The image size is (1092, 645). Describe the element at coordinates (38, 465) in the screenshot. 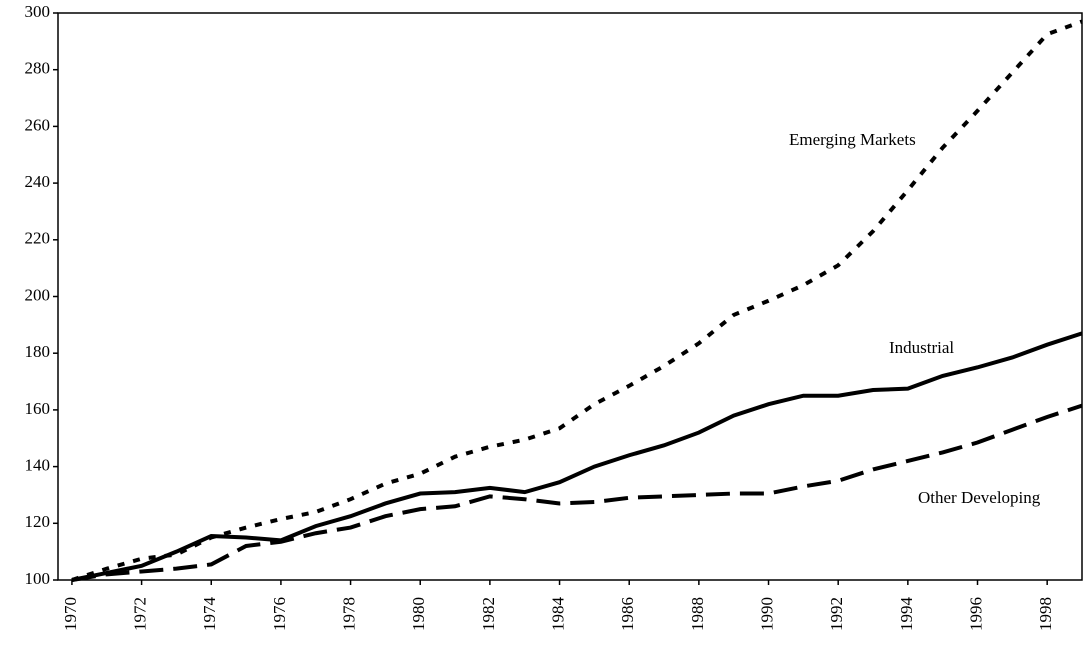

I see `y-tick-label: 140` at that location.